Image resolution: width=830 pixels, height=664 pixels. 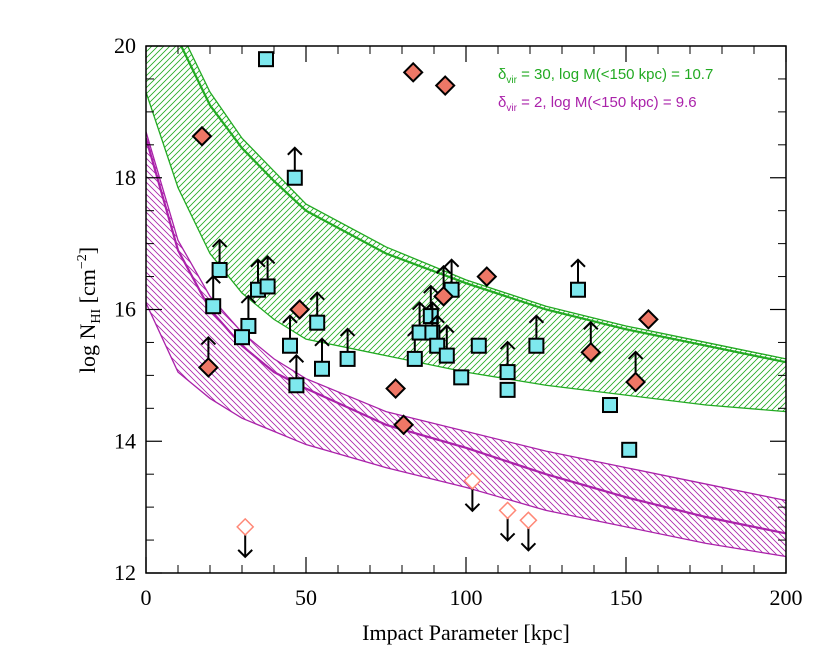 I want to click on y-tick-label: 14, so click(x=125, y=440).